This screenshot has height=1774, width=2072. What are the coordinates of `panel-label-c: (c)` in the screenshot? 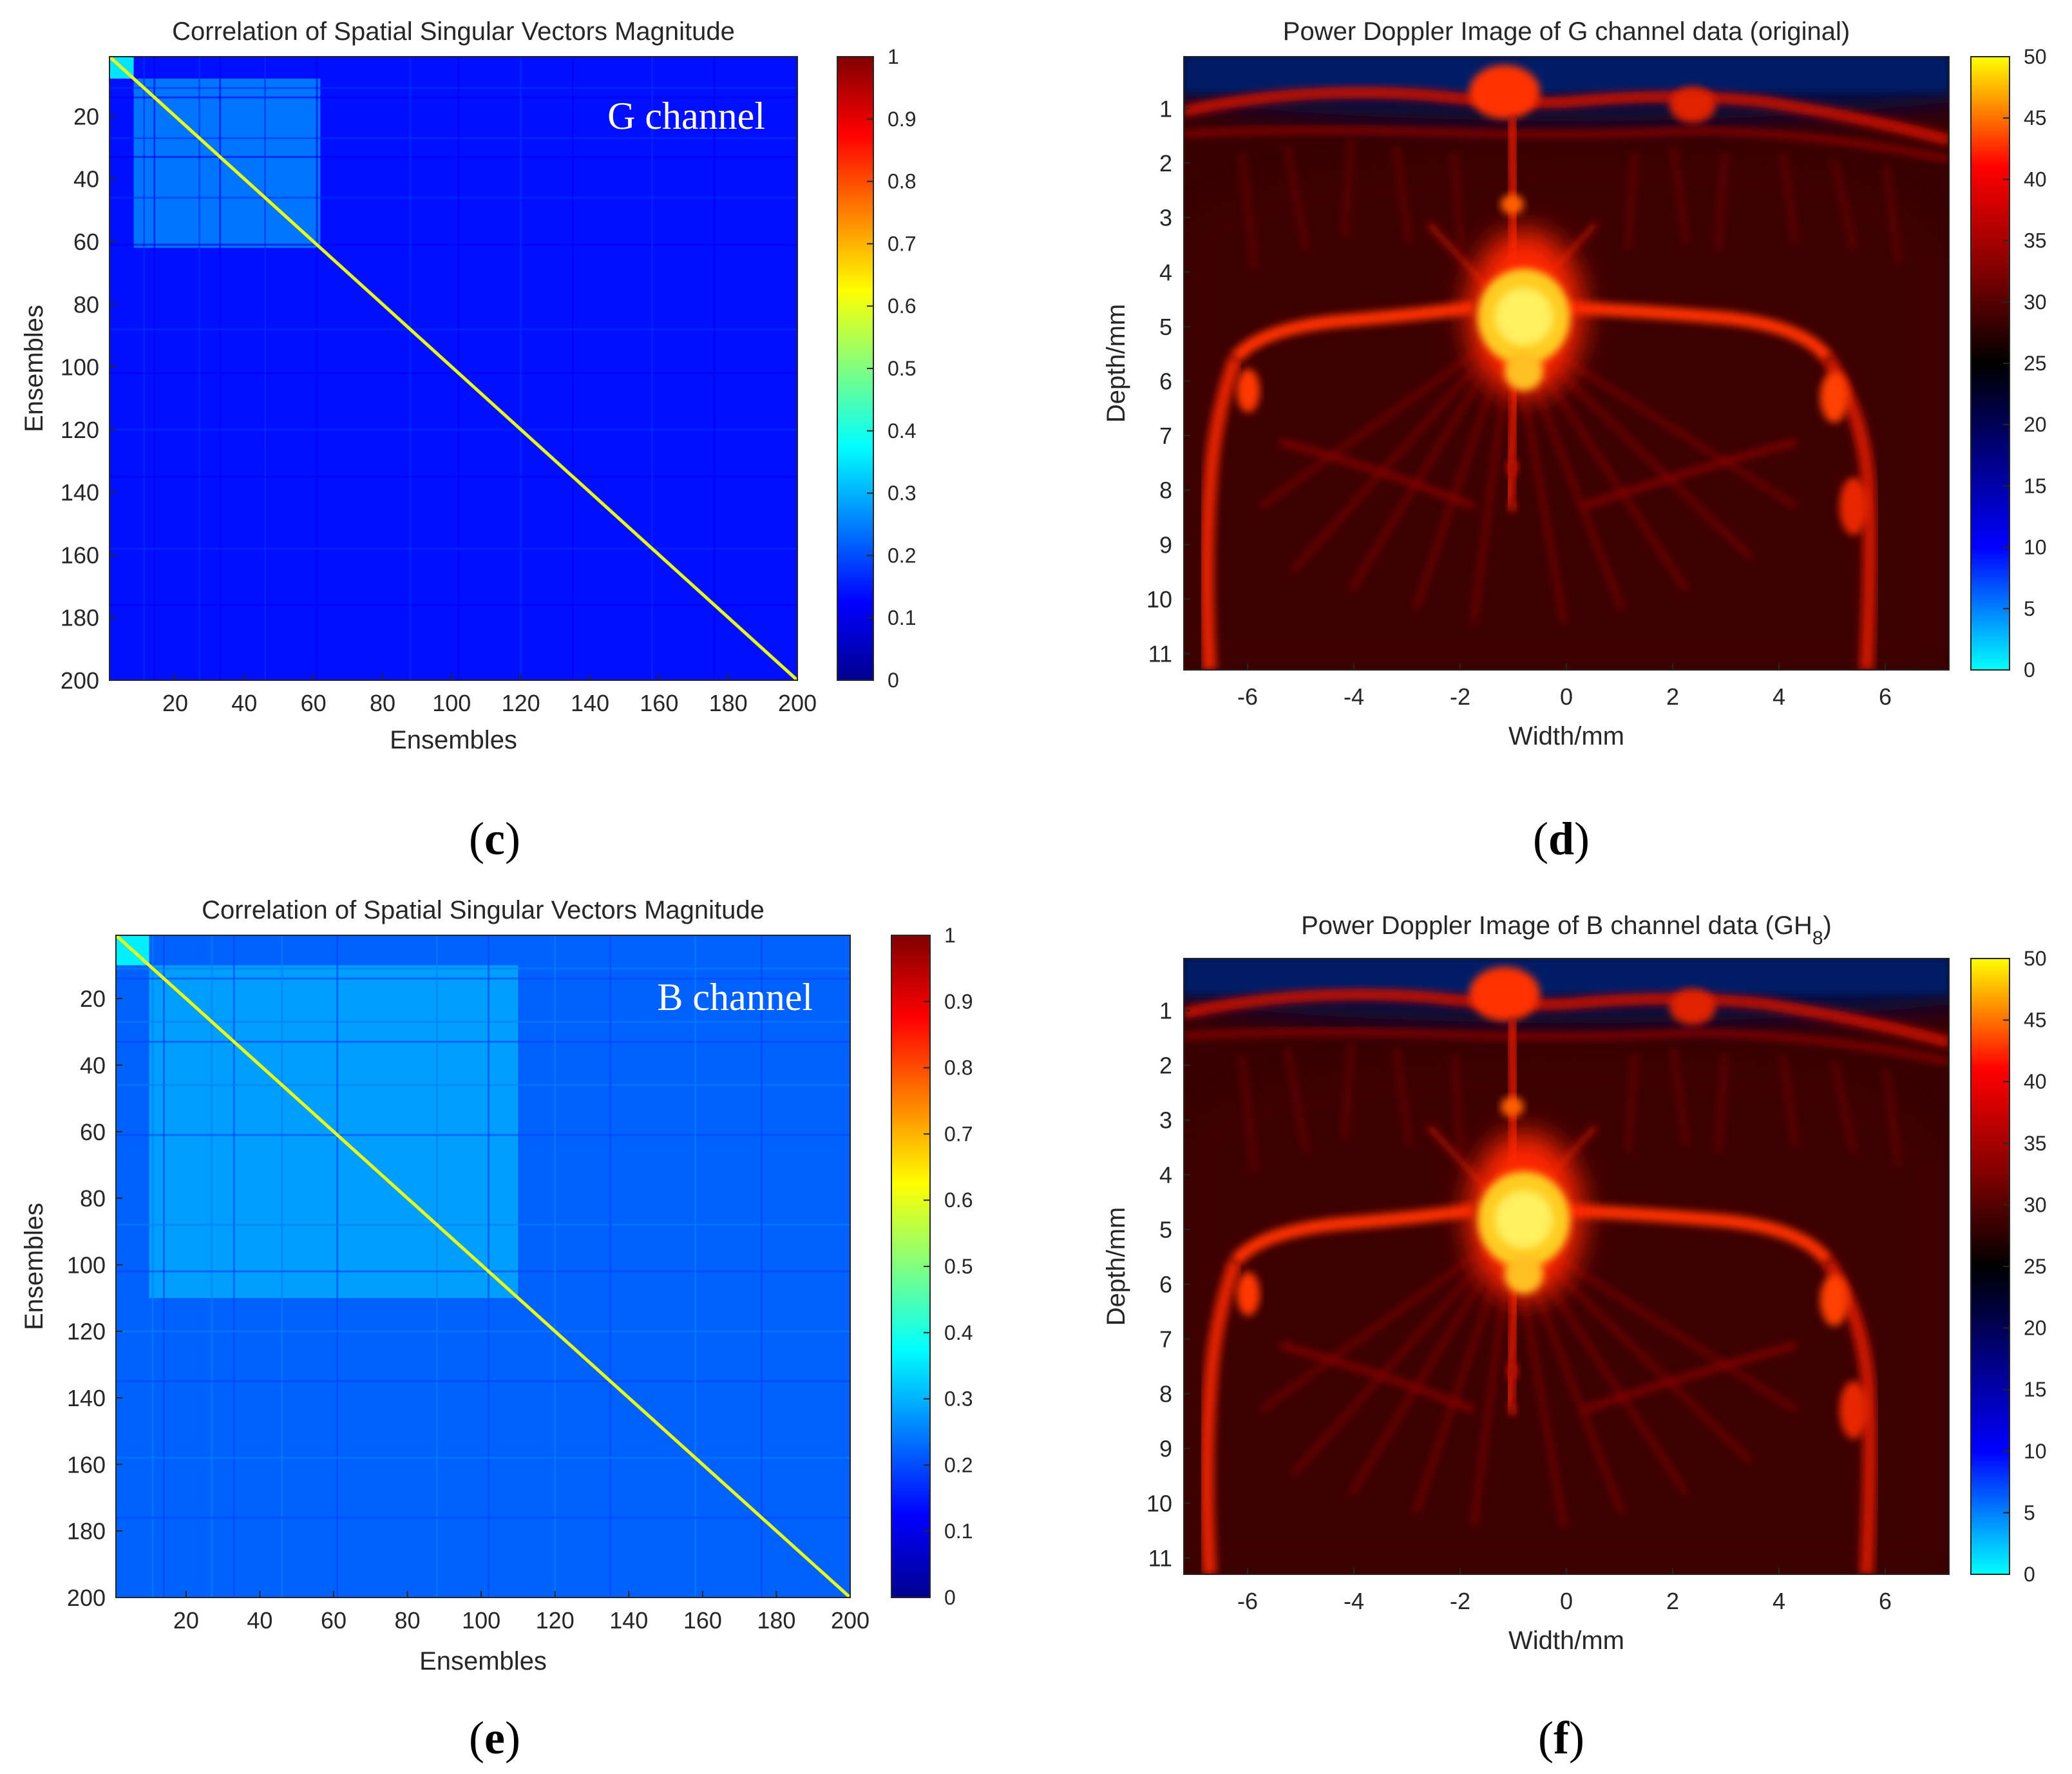 It's located at (494, 838).